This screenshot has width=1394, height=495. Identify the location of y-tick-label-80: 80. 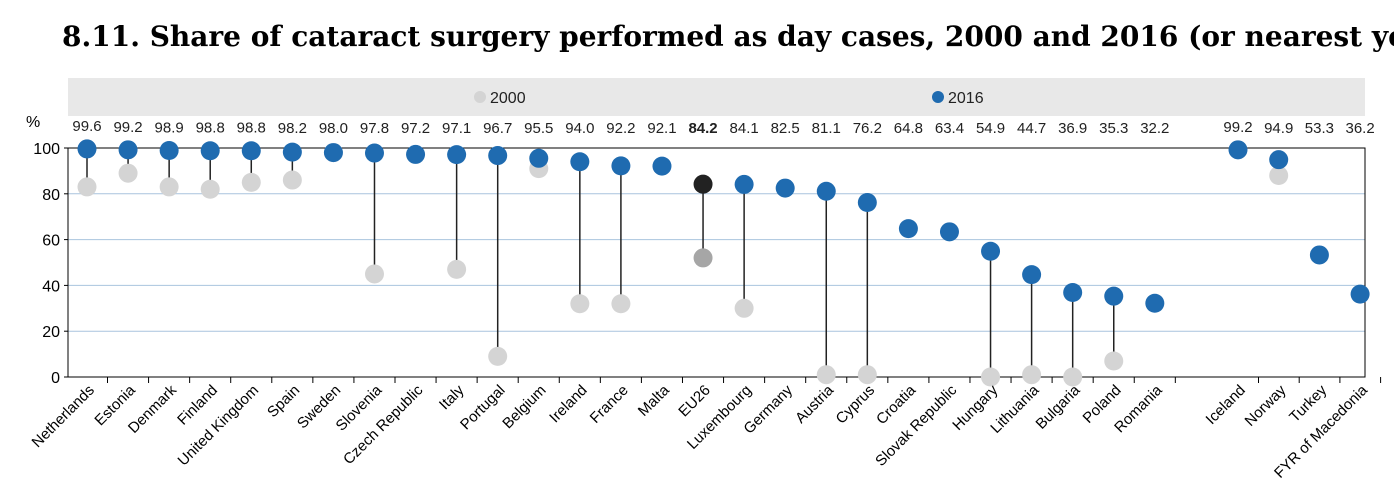
(51, 195).